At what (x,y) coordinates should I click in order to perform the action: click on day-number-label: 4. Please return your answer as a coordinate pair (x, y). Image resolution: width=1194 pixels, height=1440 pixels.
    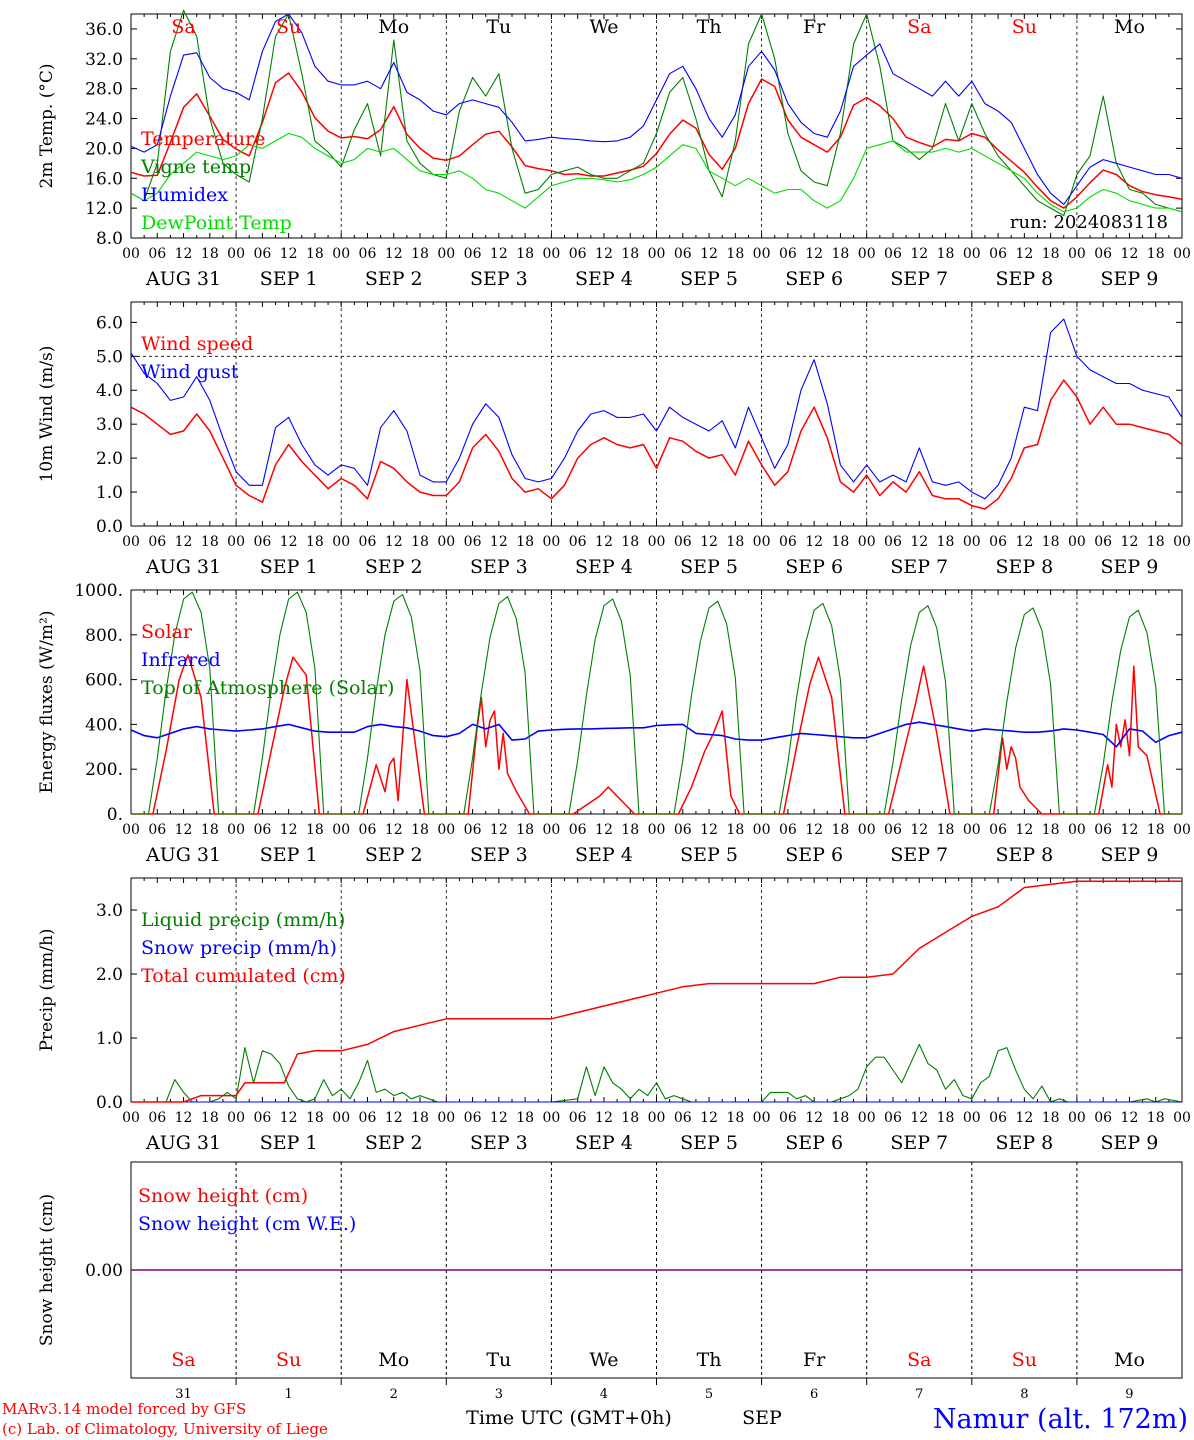
    Looking at the image, I should click on (604, 1394).